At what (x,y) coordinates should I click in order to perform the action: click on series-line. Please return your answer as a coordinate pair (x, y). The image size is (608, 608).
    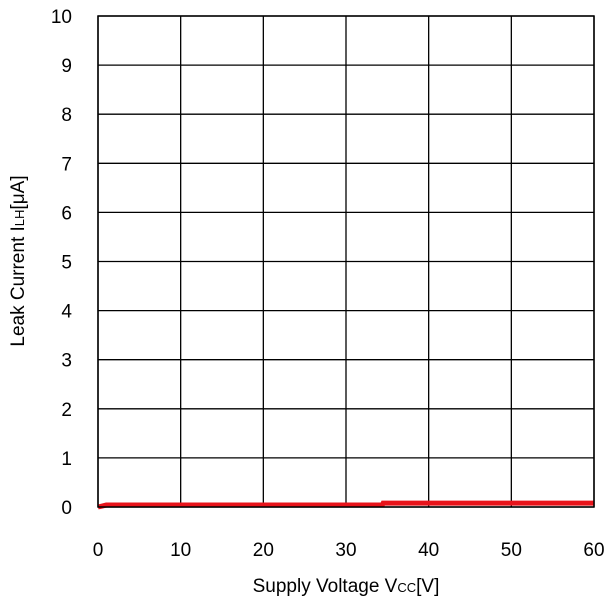
    Looking at the image, I should click on (345, 505).